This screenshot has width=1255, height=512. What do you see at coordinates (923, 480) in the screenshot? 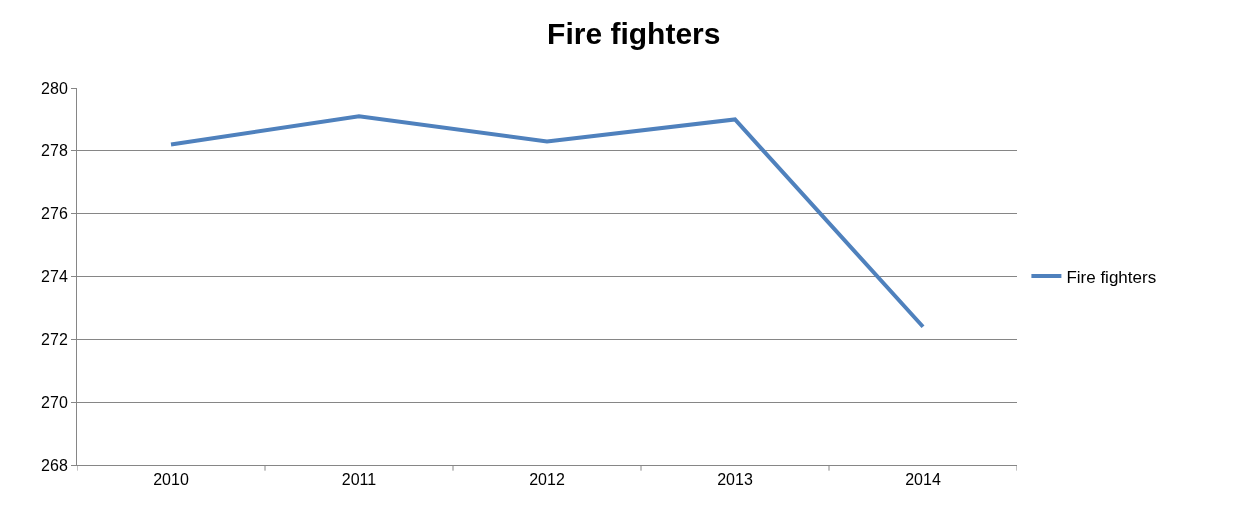
I see `x-tick-label: 2014` at bounding box center [923, 480].